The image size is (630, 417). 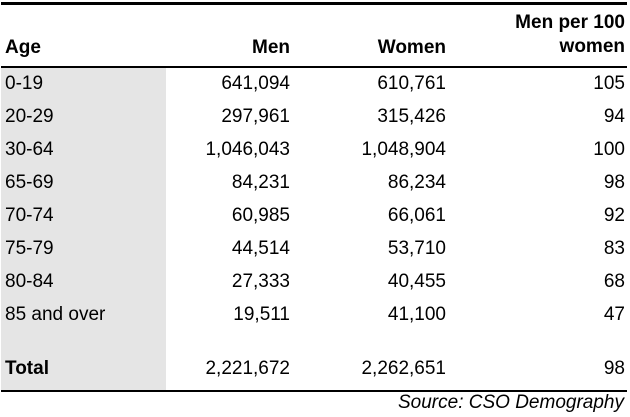 I want to click on cell-age: 30-64, so click(x=29, y=149).